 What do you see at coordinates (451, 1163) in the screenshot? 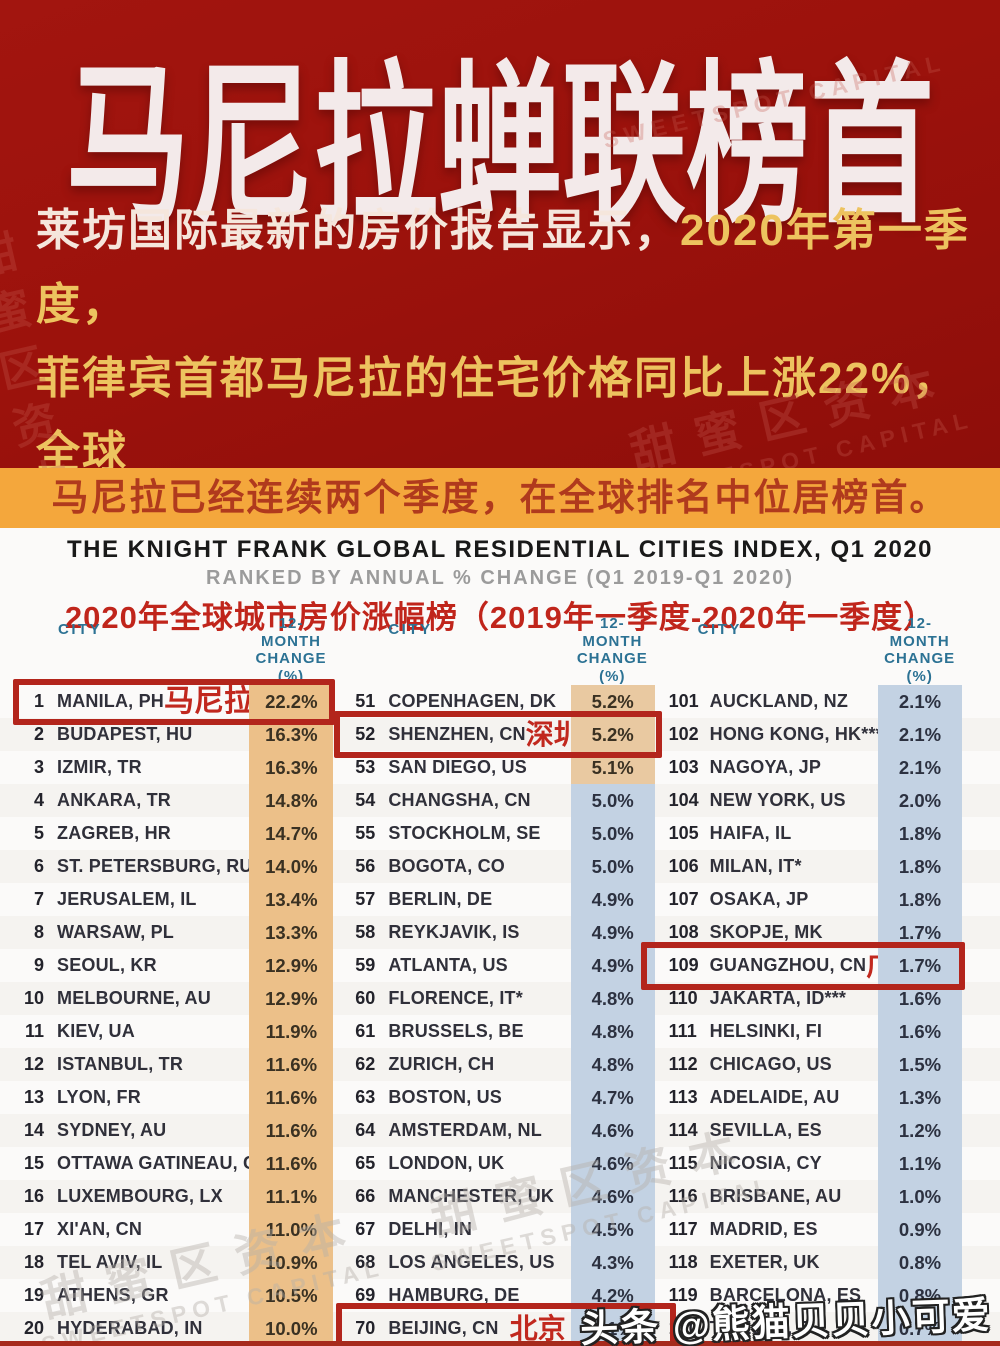
I see `row-city-group: 65 LONDON, UK` at bounding box center [451, 1163].